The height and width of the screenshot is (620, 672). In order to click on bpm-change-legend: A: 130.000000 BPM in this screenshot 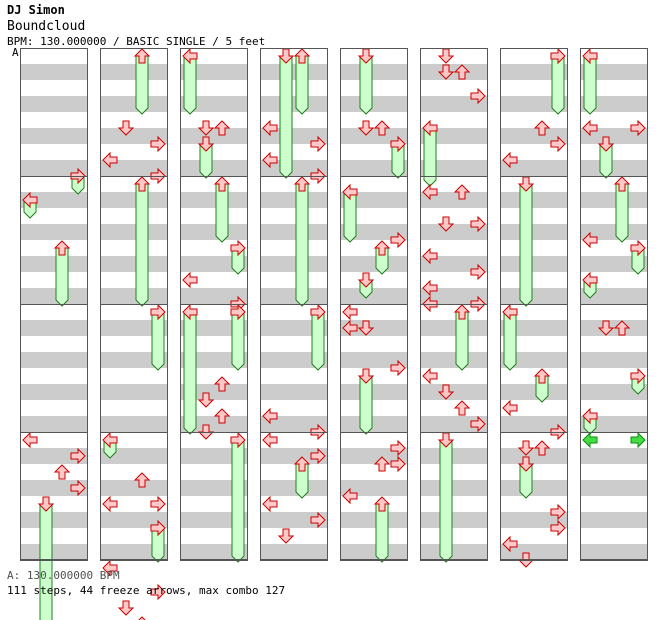, I will do `click(63, 575)`.